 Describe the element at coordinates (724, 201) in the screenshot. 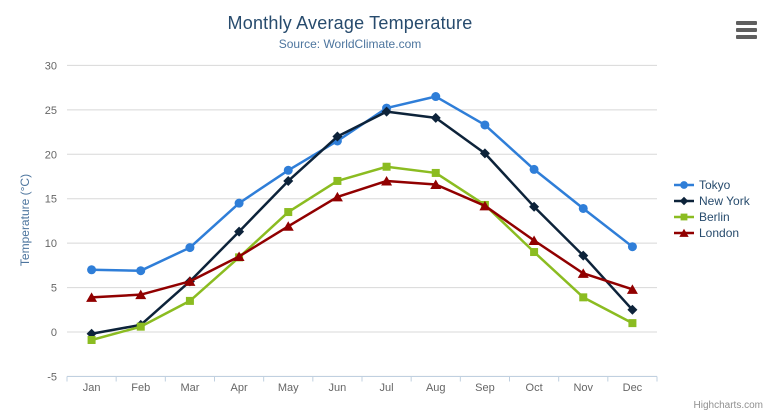

I see `legend-label: New York` at that location.